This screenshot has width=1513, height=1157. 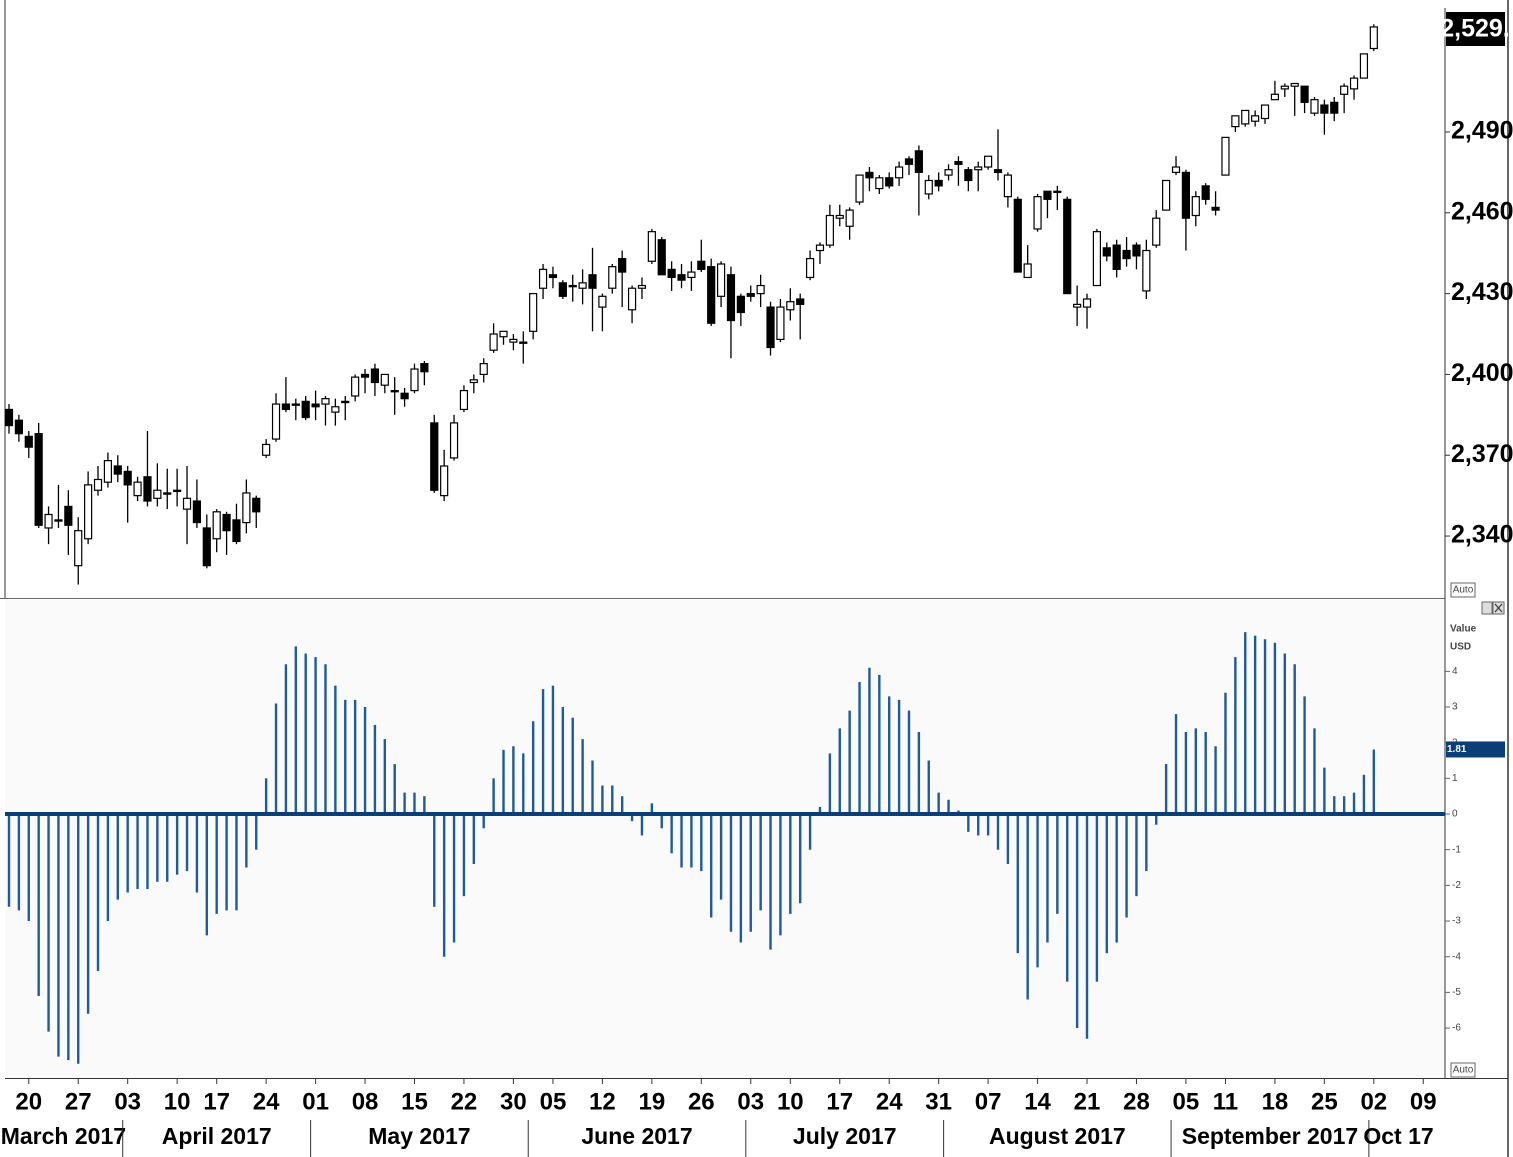 What do you see at coordinates (513, 1101) in the screenshot?
I see `x-tick-label: 30` at bounding box center [513, 1101].